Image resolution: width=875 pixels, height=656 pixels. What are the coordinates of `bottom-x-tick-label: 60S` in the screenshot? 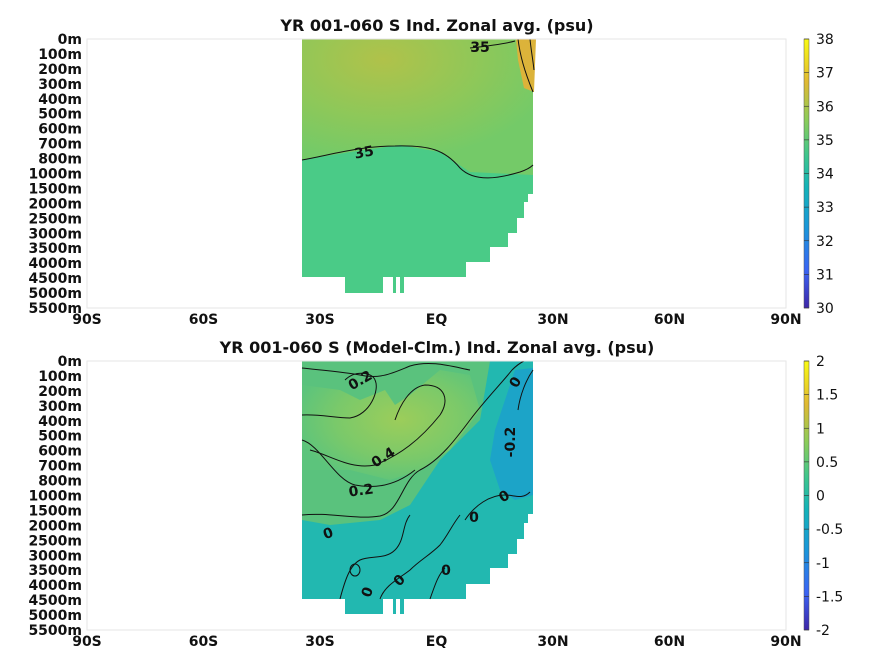 It's located at (204, 642).